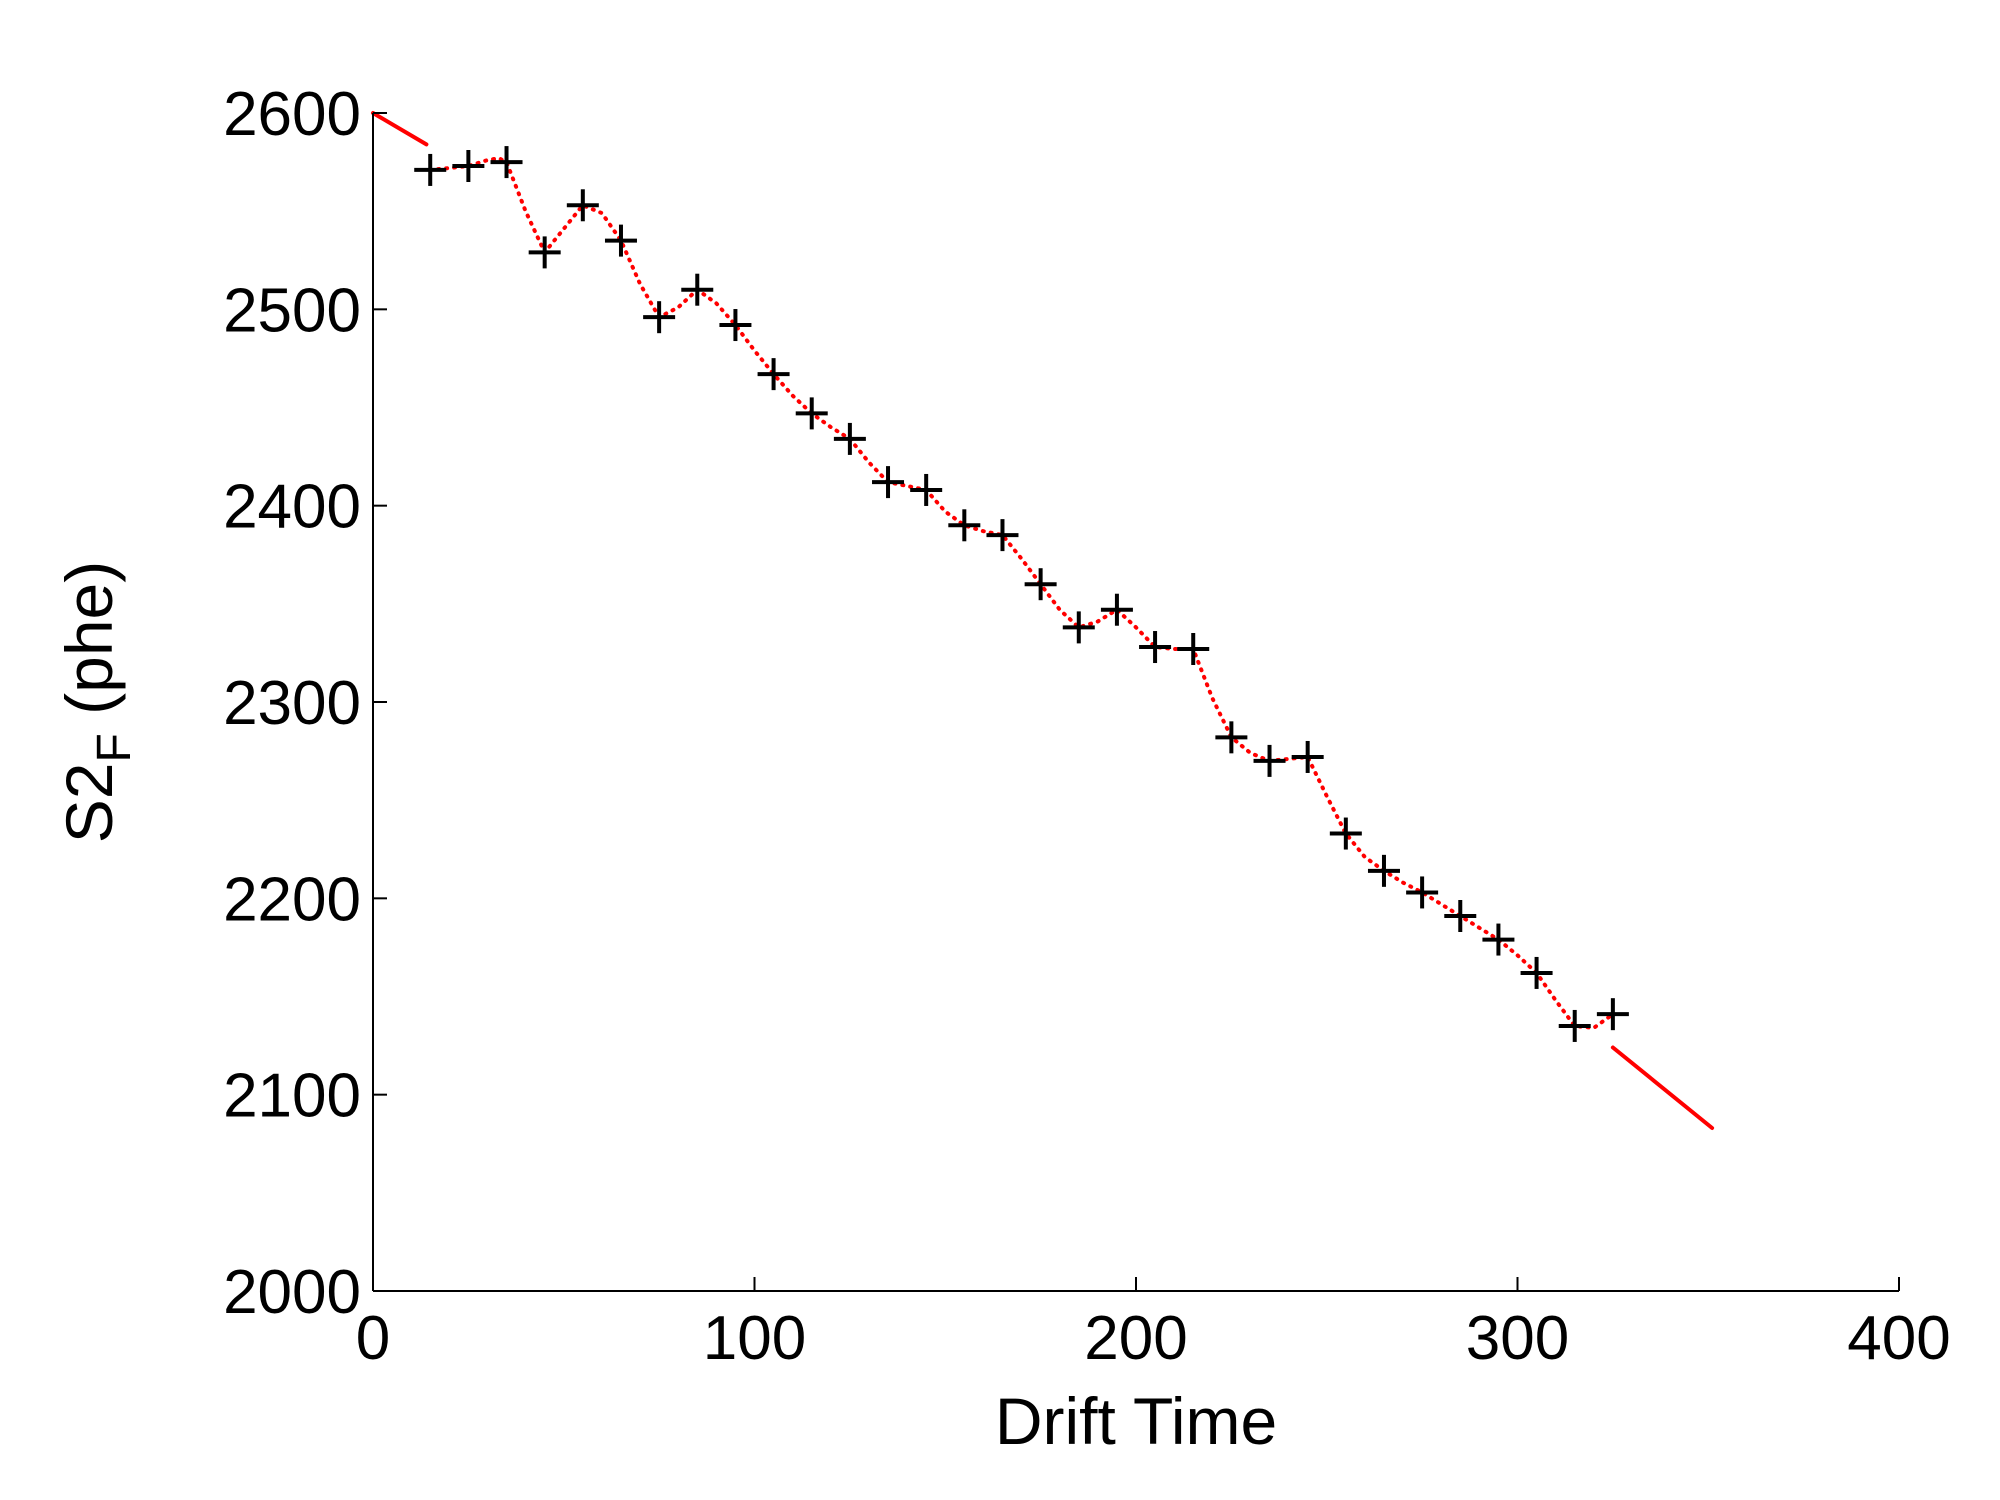 This screenshot has height=1500, width=2000. Describe the element at coordinates (292, 899) in the screenshot. I see `y-tick-label: 2200` at that location.